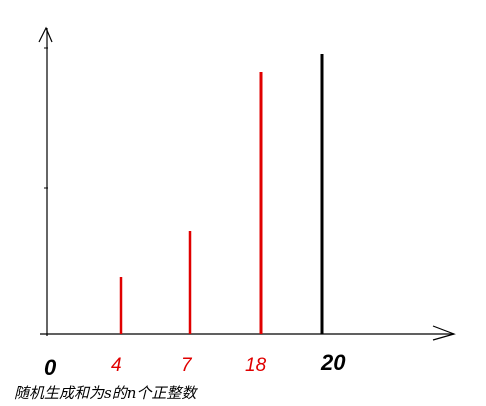 Image resolution: width=486 pixels, height=406 pixels. I want to click on tick-label-4: 4, so click(116, 365).